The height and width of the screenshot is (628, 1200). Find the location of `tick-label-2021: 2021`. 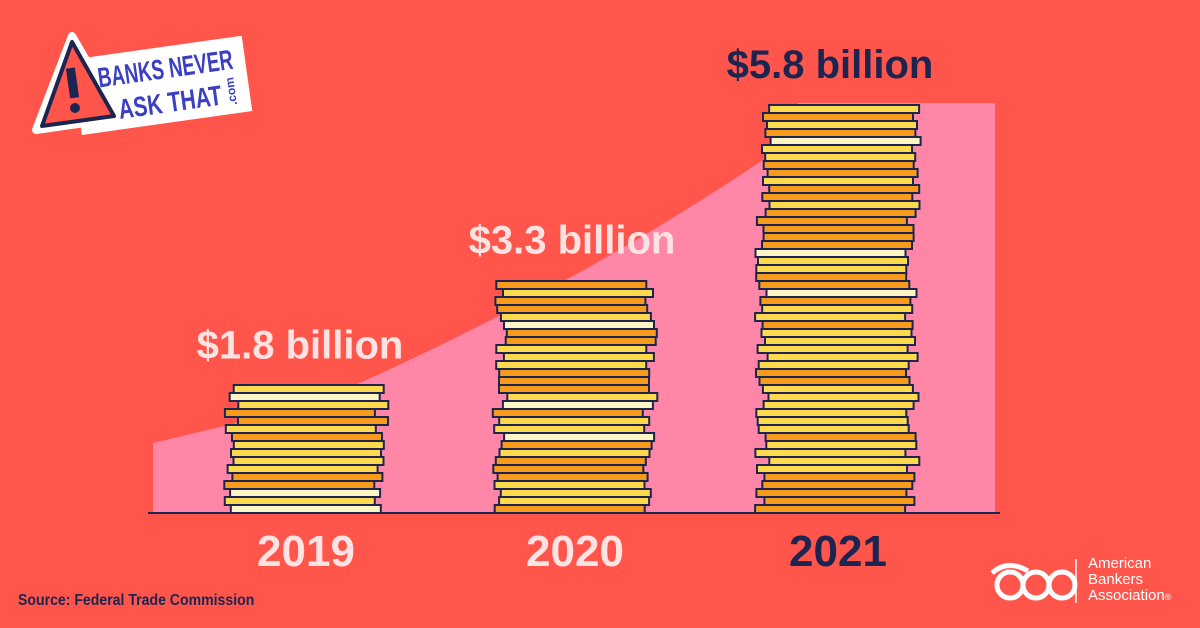

tick-label-2021: 2021 is located at coordinates (838, 551).